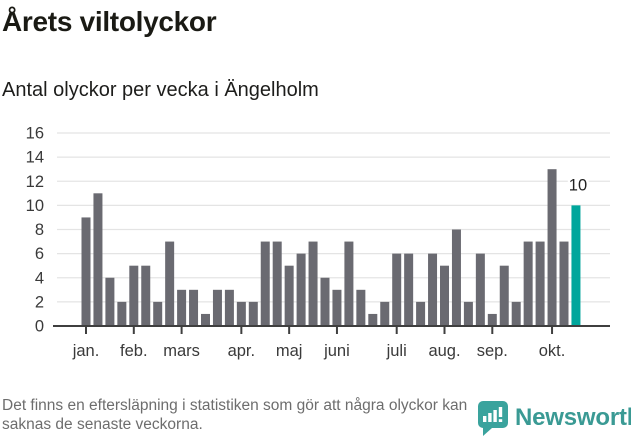 The image size is (631, 439). I want to click on x-axis-label: juli, so click(396, 351).